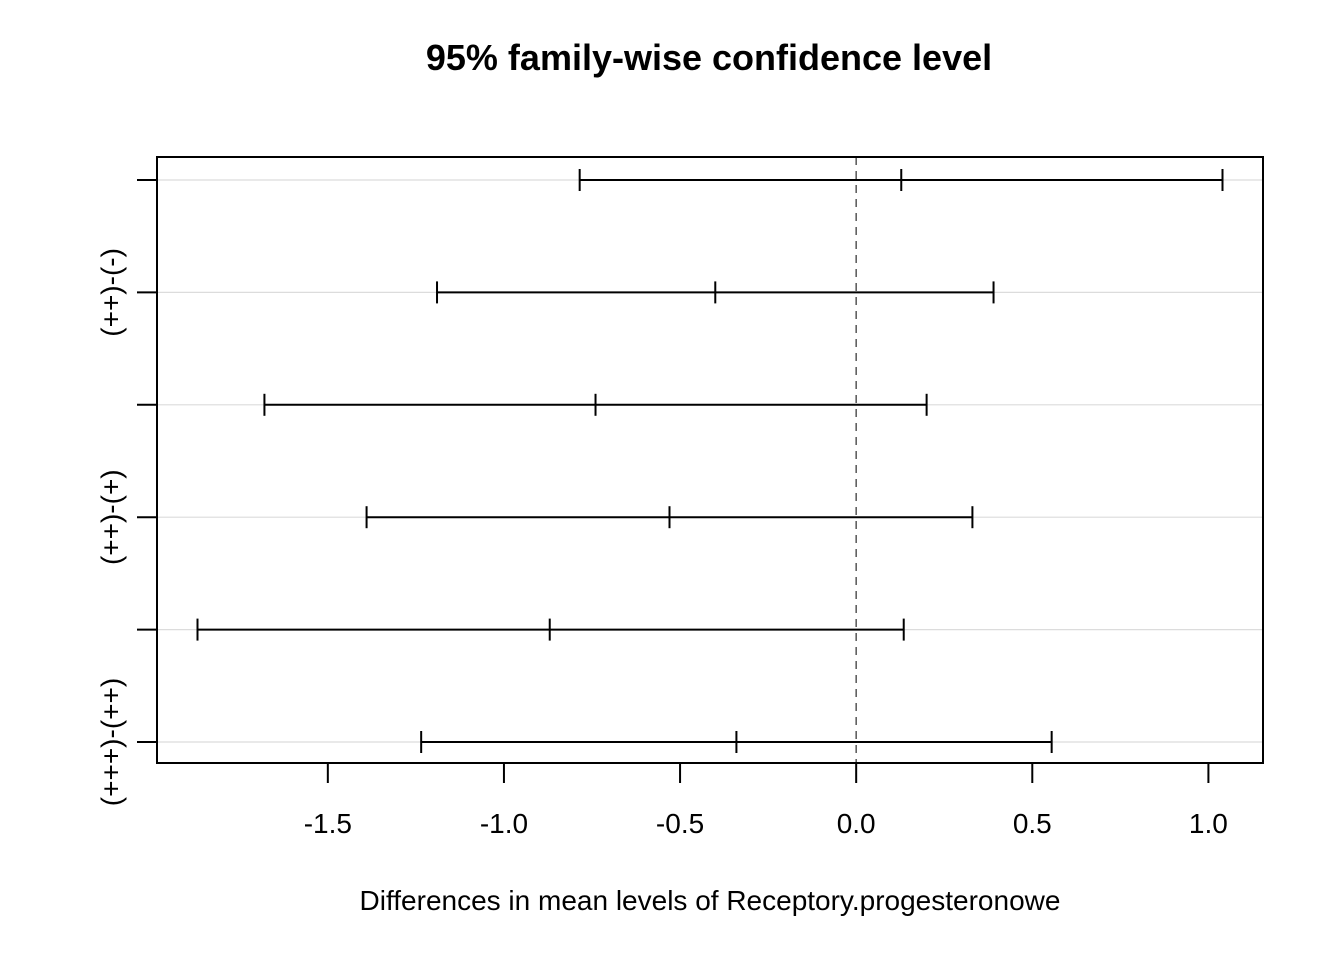 This screenshot has height=960, width=1344. I want to click on x-tick-label-1: -1.0, so click(504, 823).